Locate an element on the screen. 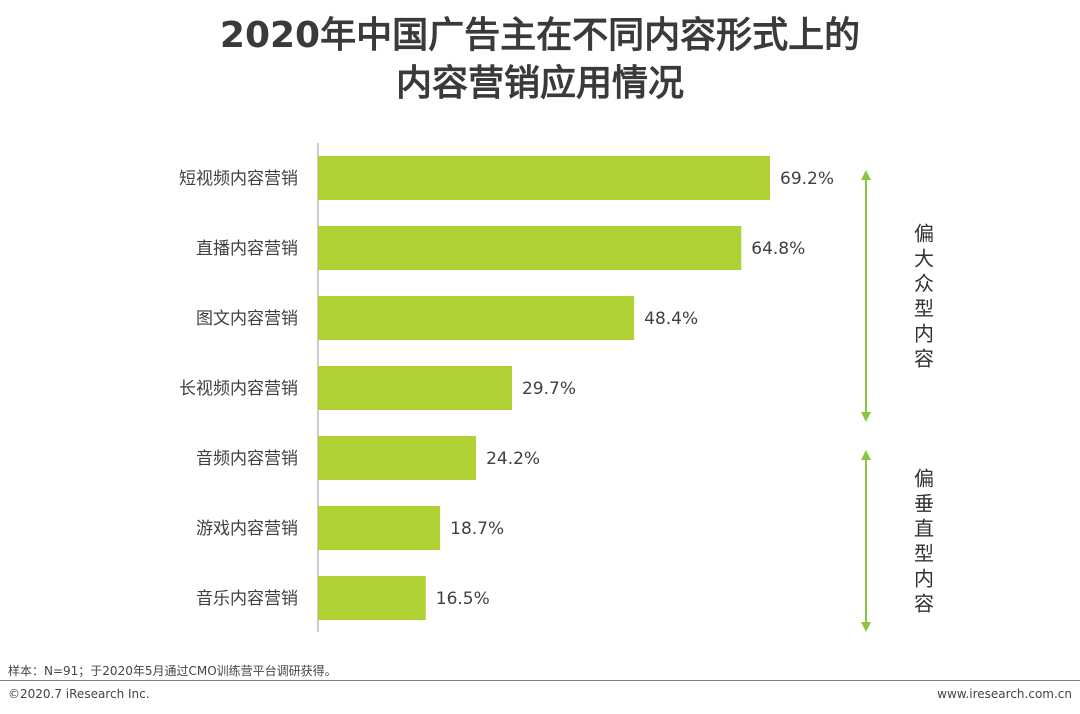 Image resolution: width=1080 pixels, height=714 pixels. value-label: 29.7% is located at coordinates (549, 389).